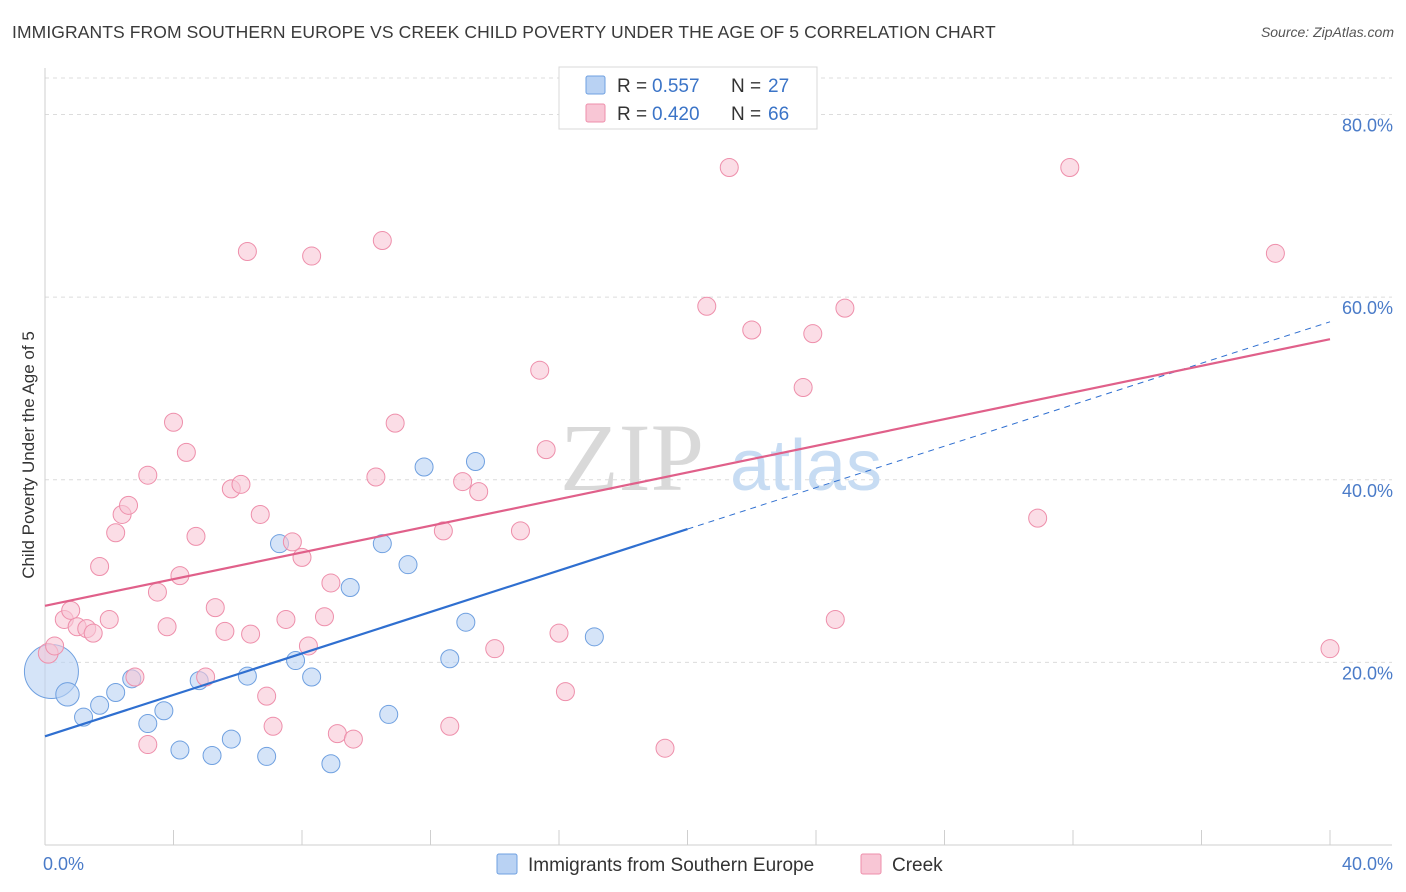 The height and width of the screenshot is (892, 1406). I want to click on legend-r-label-1: R =, so click(632, 114).